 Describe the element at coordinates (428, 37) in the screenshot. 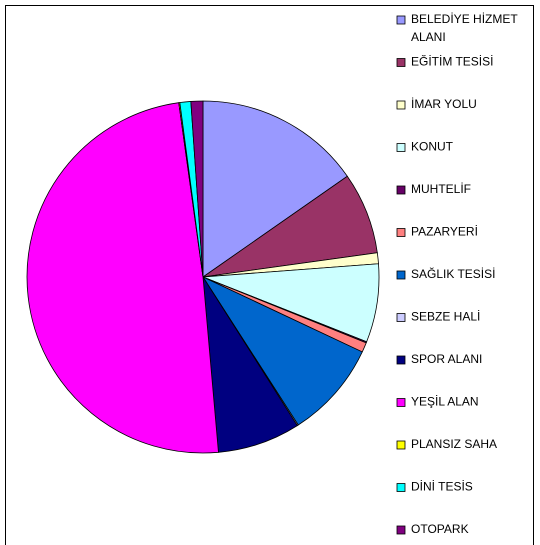

I see `legend-label-line: ALANI` at that location.